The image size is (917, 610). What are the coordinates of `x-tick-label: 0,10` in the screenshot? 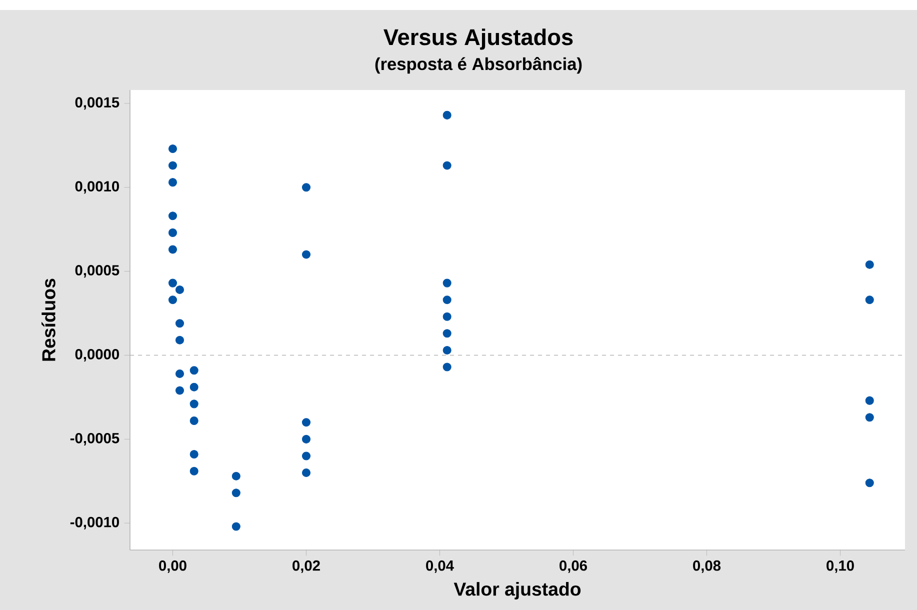 It's located at (840, 566).